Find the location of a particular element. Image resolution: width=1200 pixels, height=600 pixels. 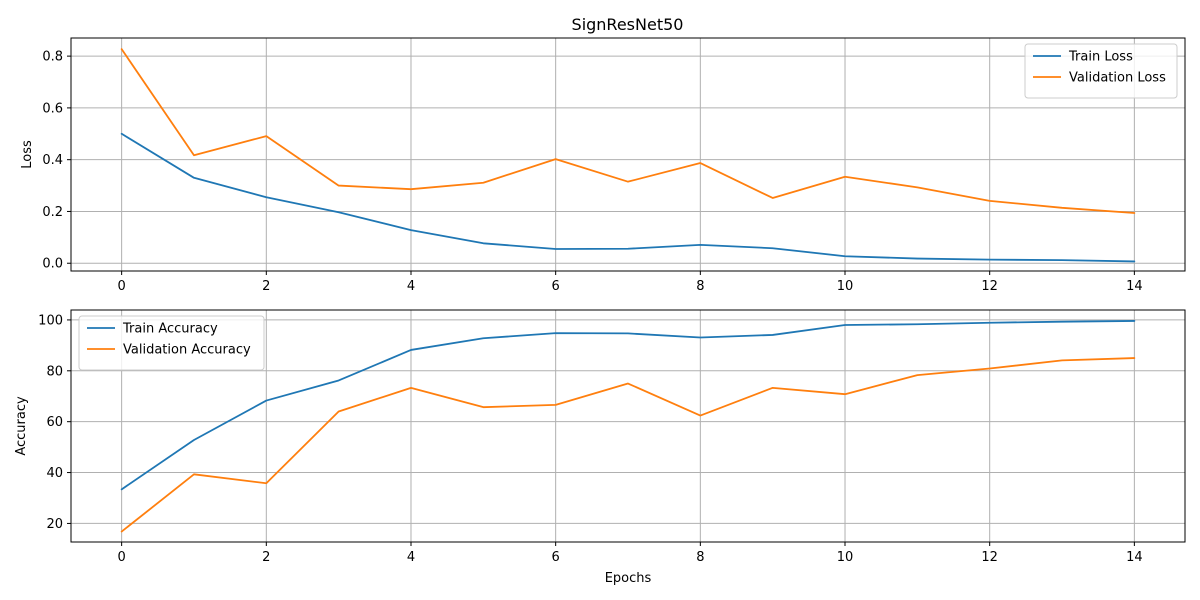

legend-label: Train Accuracy is located at coordinates (170, 329).